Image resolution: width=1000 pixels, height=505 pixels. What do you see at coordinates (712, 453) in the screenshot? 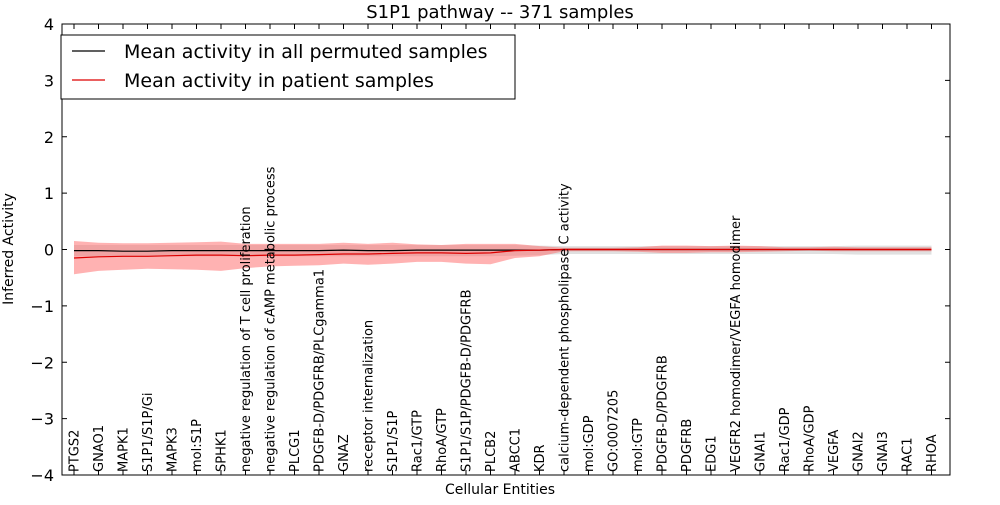
I see `x-tick-label: EDG1` at bounding box center [712, 453].